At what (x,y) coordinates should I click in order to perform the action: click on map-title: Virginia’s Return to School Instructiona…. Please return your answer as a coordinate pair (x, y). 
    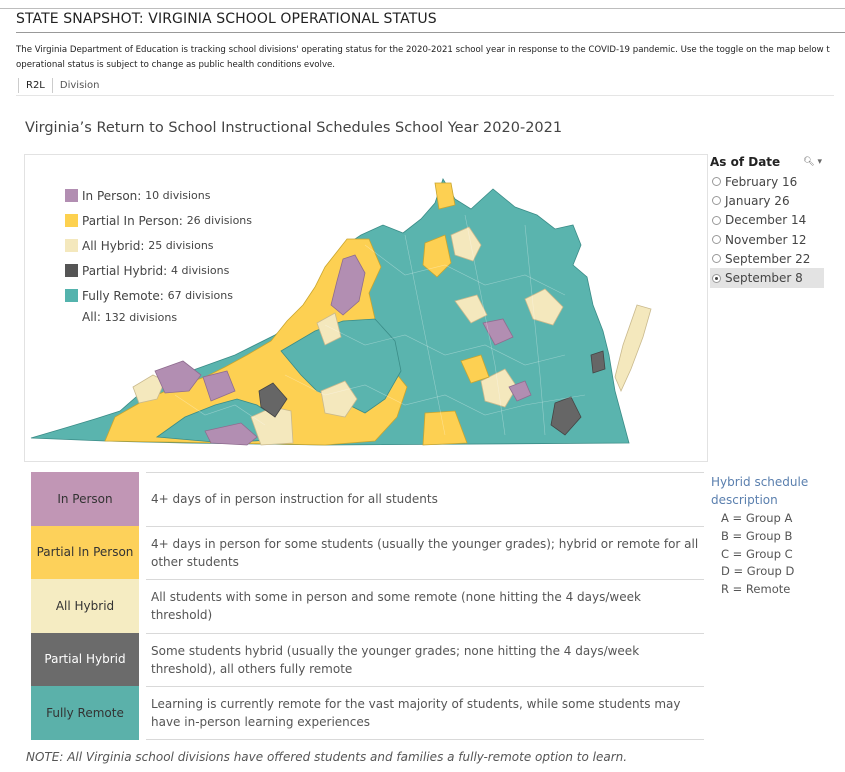
    Looking at the image, I should click on (294, 128).